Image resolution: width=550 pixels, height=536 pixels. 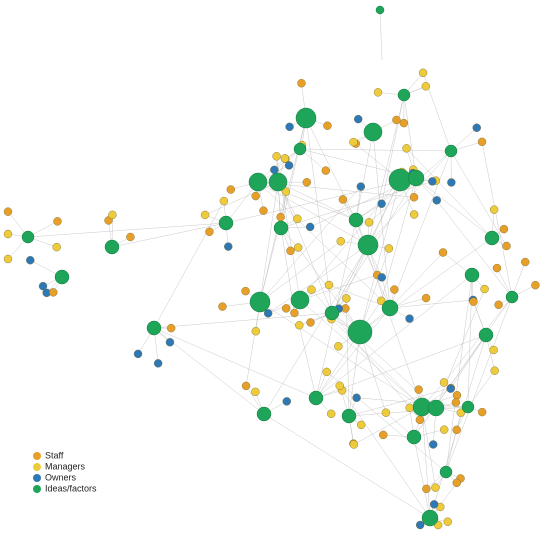 I want to click on legend-swatch, so click(x=37, y=456).